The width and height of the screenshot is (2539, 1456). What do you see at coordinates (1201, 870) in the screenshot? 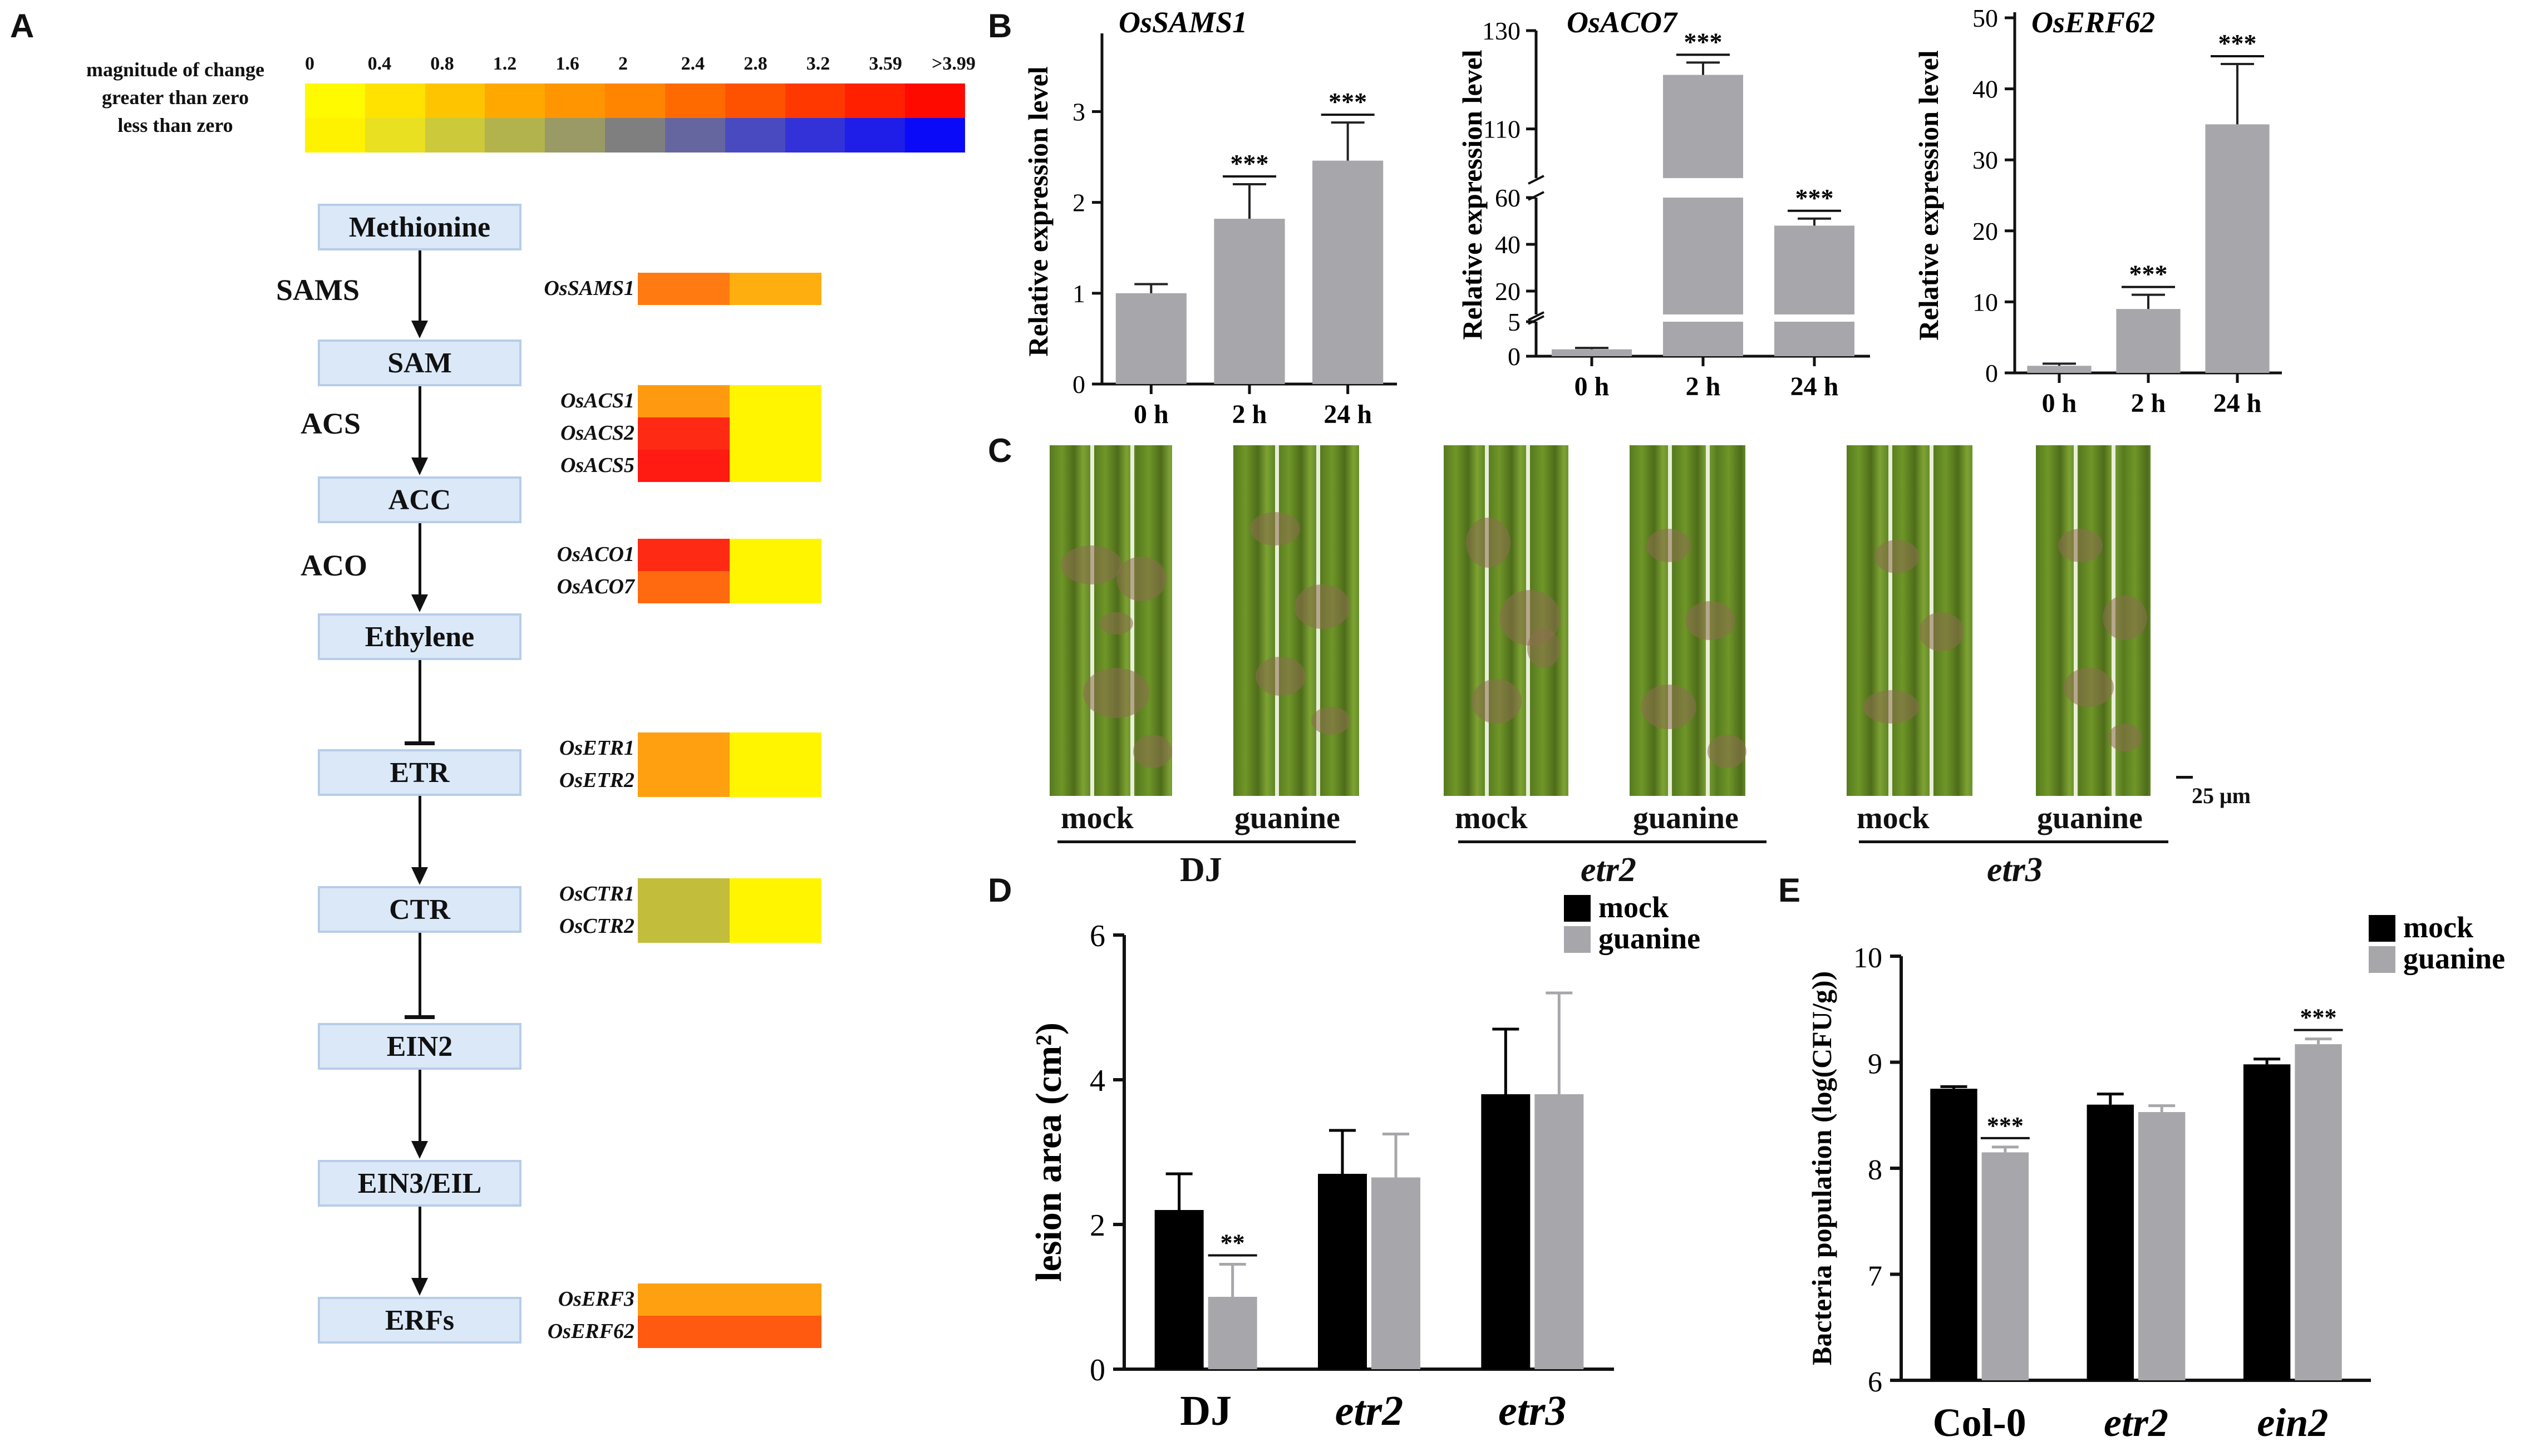
I see `group-label: DJ` at bounding box center [1201, 870].